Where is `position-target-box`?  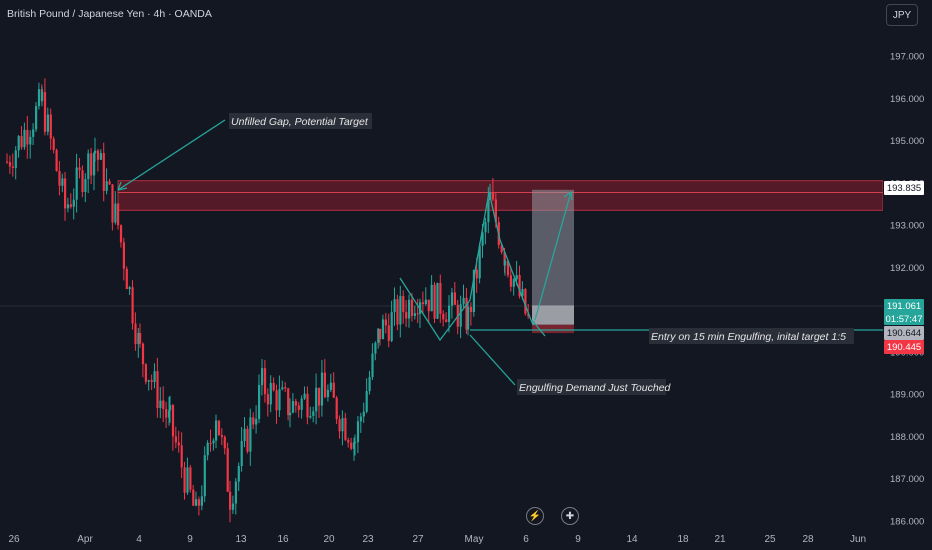 position-target-box is located at coordinates (553, 247).